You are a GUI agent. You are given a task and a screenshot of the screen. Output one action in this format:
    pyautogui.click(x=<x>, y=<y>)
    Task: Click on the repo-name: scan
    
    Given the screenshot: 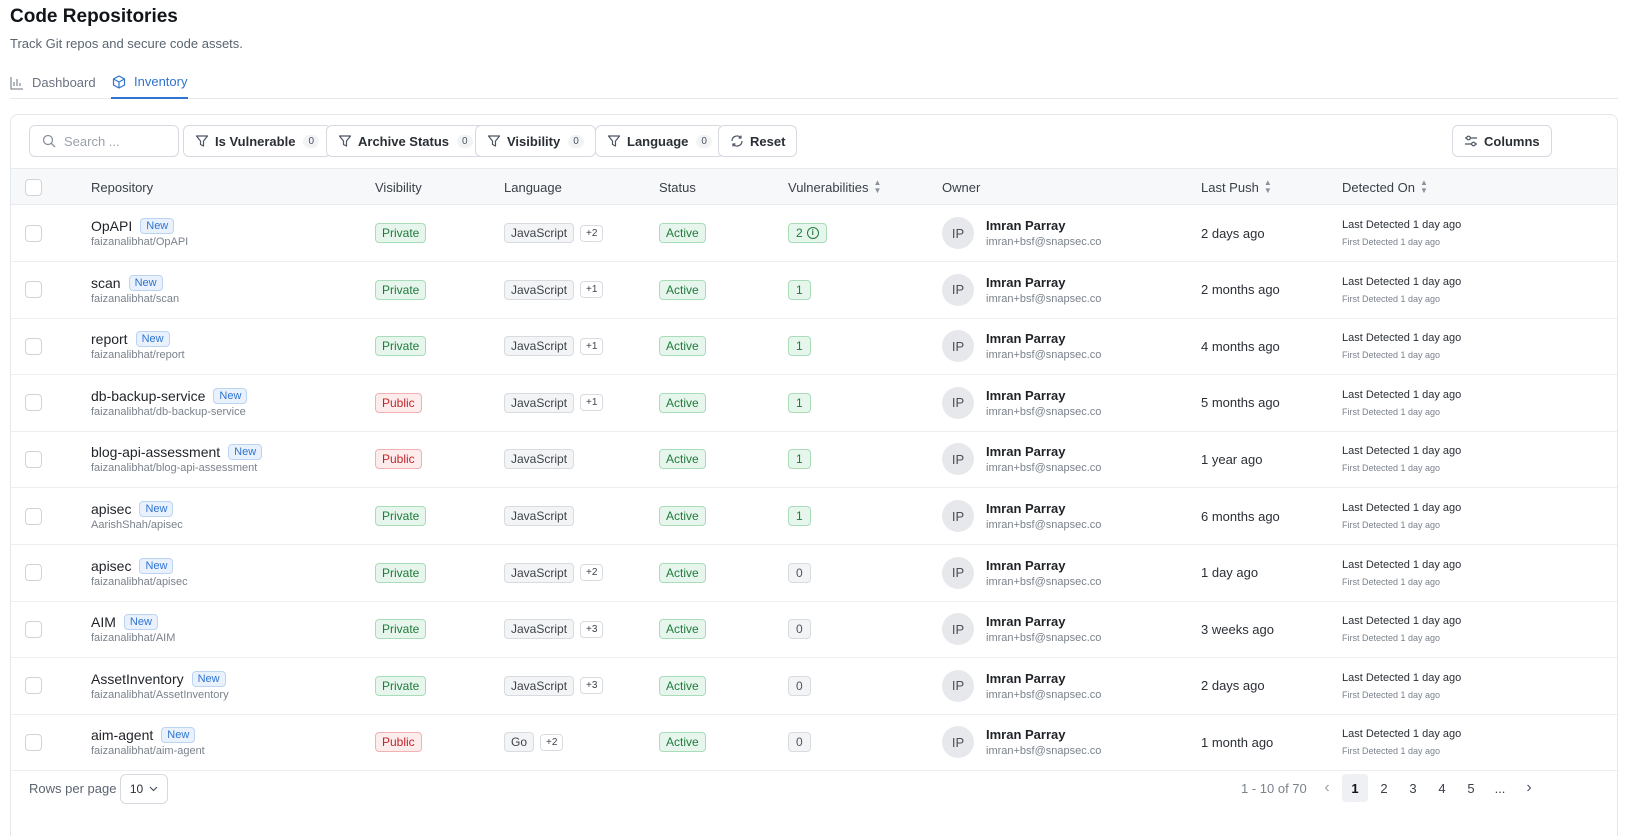 What is the action you would take?
    pyautogui.click(x=106, y=282)
    